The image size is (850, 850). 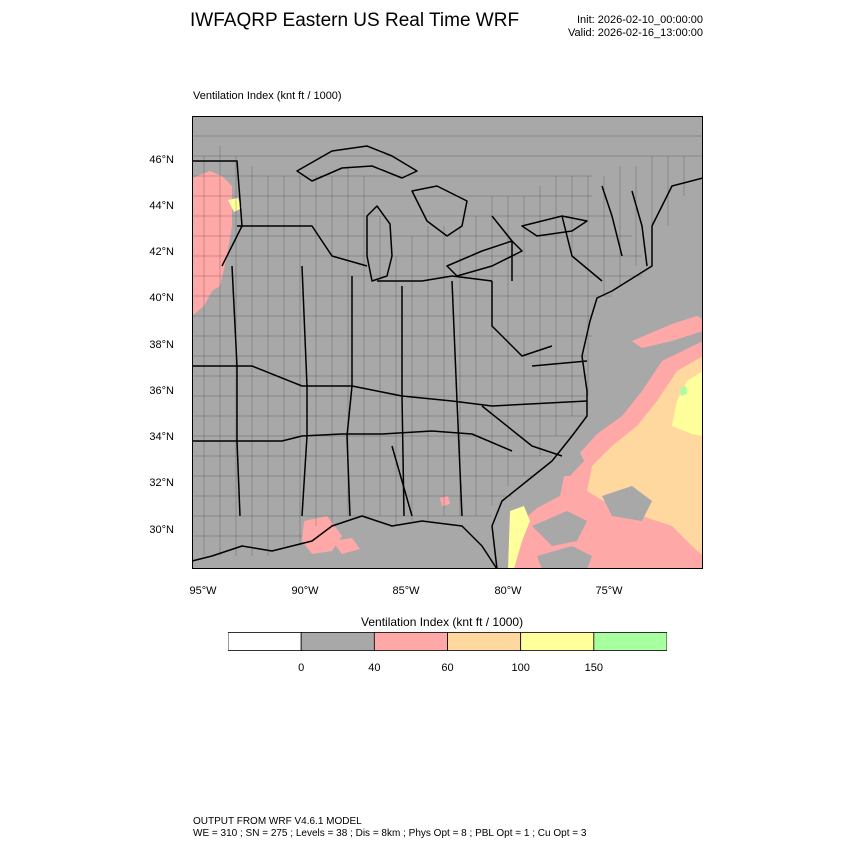 I want to click on colorbar-boundary-label: 150, so click(x=593, y=668).